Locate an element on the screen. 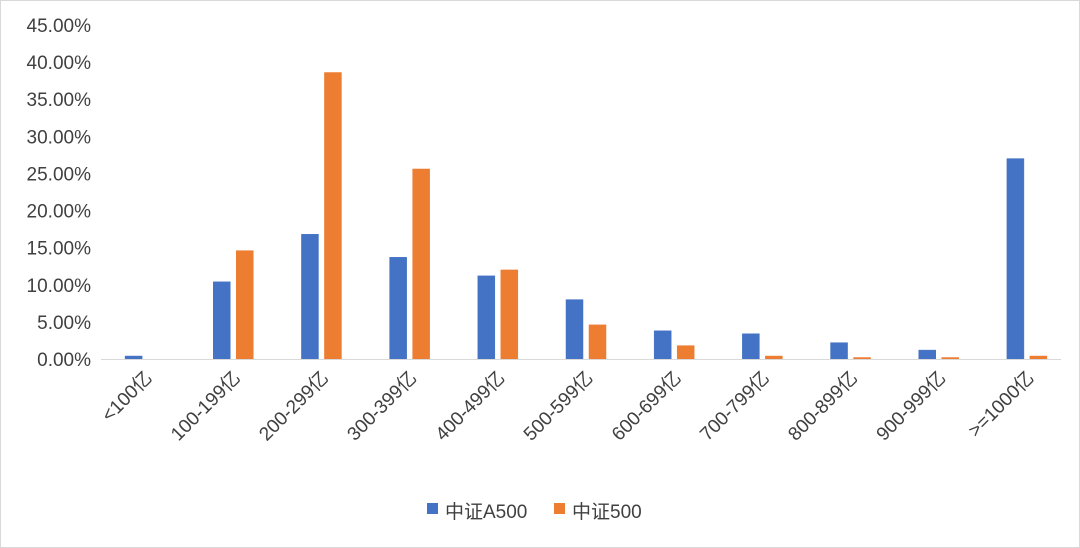  y-tick-label: 30.00% is located at coordinates (59, 137).